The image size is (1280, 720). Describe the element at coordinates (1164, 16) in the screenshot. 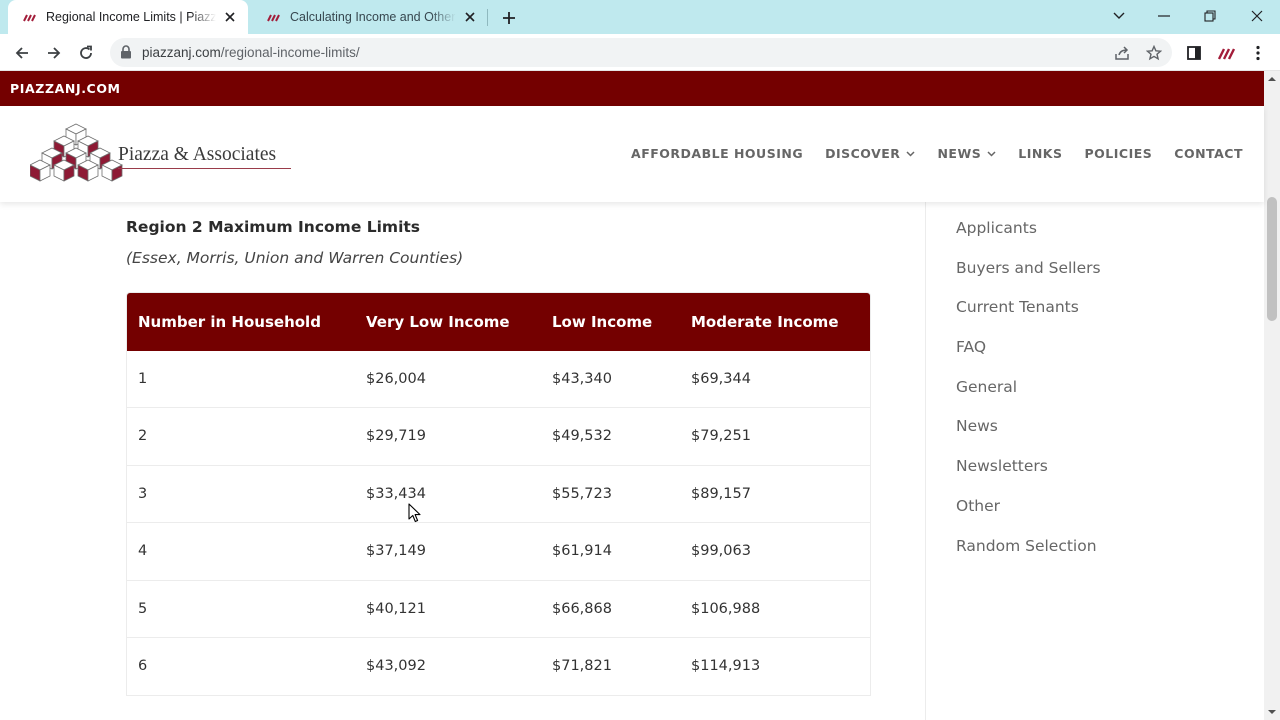

I see `minimize-icon` at that location.